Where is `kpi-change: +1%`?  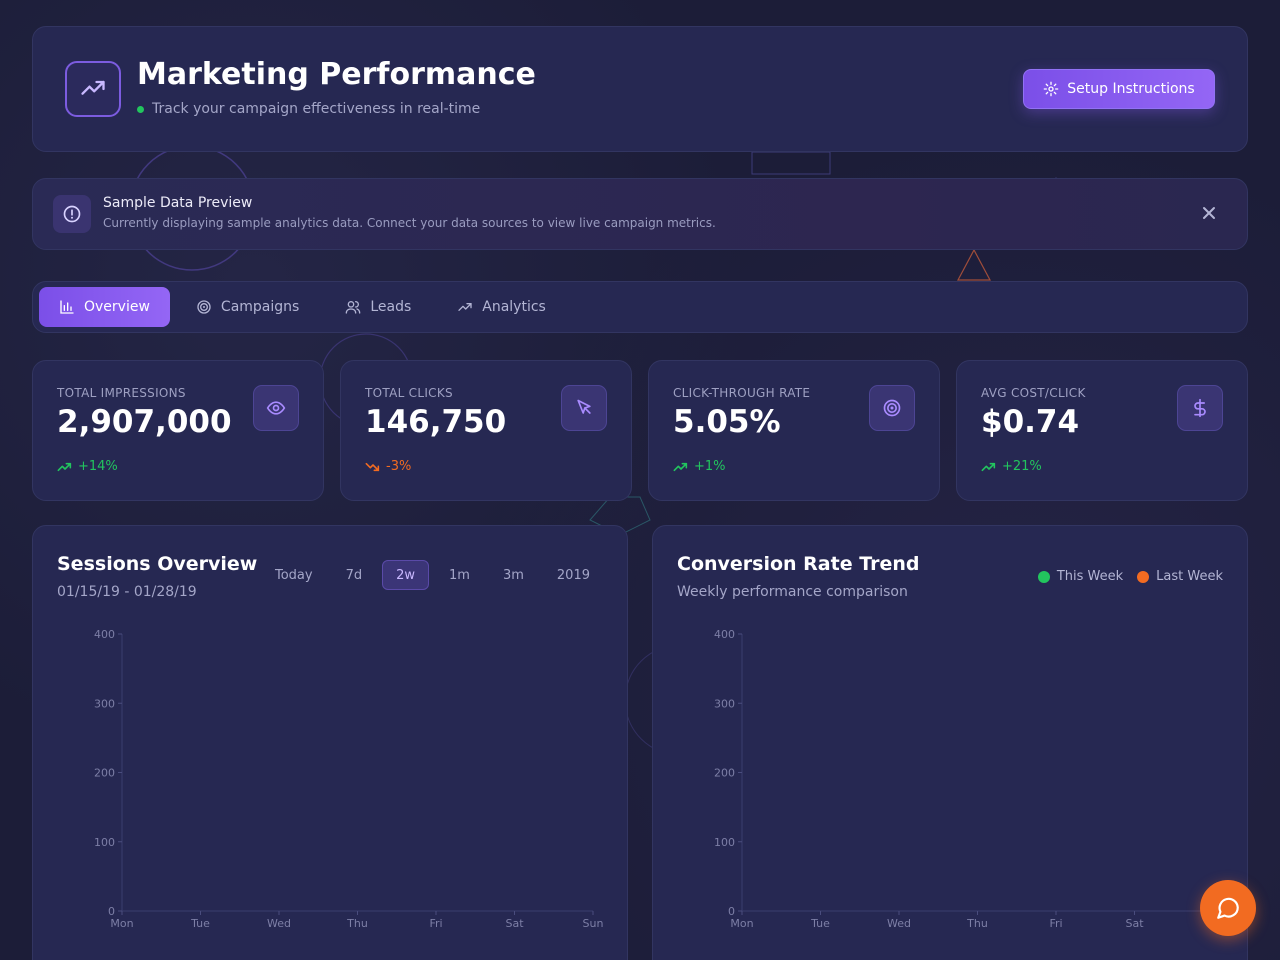
kpi-change: +1% is located at coordinates (699, 466).